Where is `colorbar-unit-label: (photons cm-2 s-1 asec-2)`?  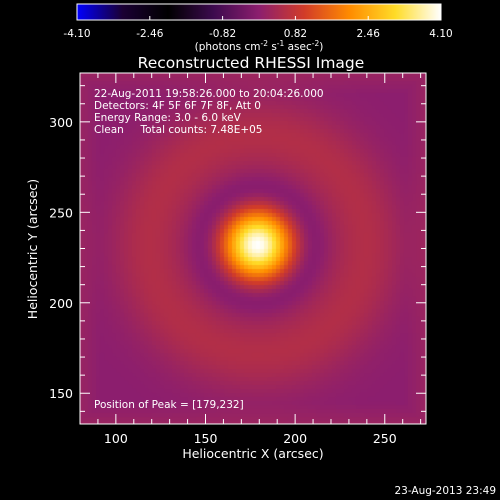
colorbar-unit-label: (photons cm-2 s-1 asec-2) is located at coordinates (259, 46).